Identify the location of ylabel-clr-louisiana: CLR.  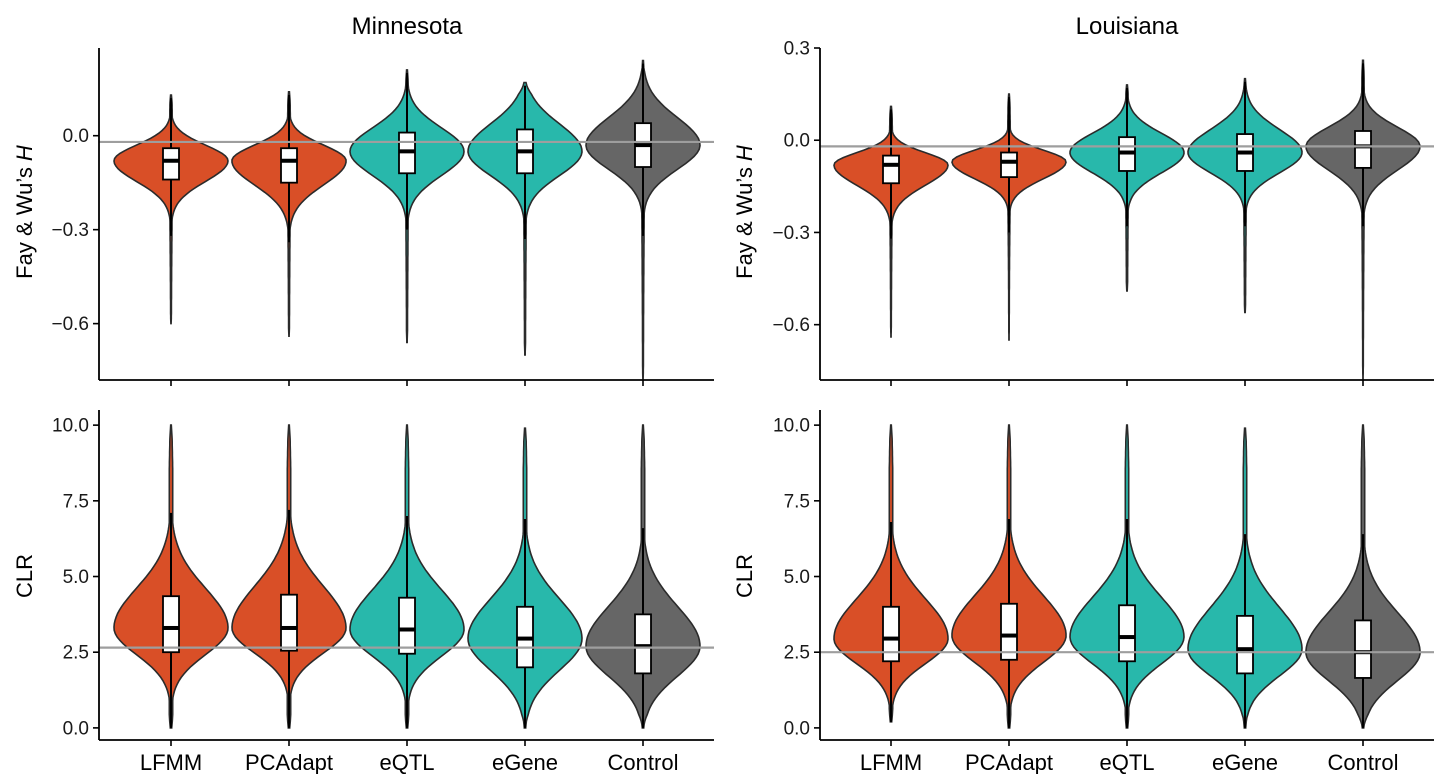
(744, 576).